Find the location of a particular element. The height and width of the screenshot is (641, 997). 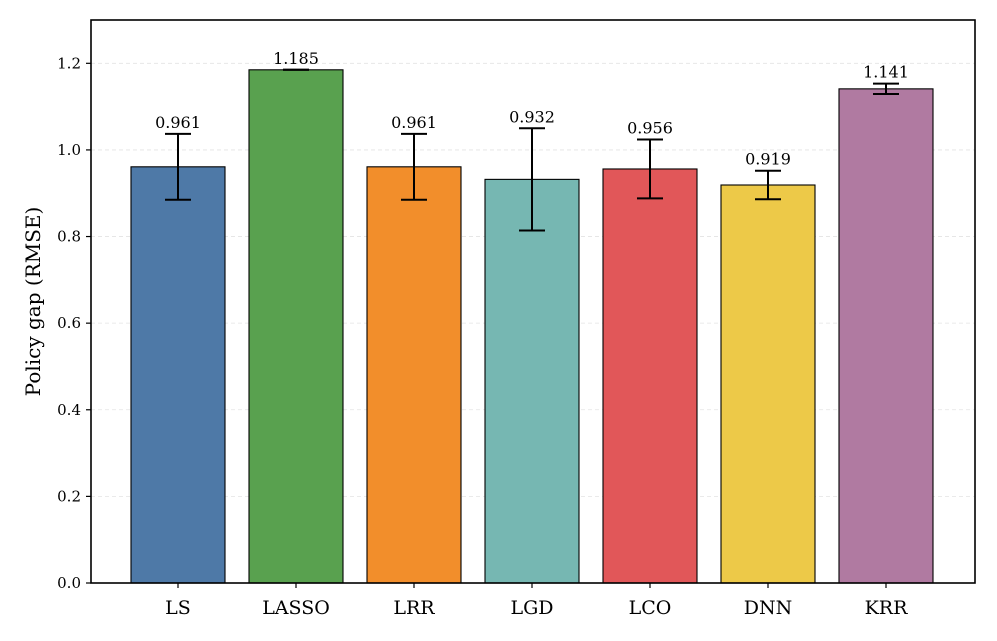

y-tick-label: 0.6 is located at coordinates (69, 323).